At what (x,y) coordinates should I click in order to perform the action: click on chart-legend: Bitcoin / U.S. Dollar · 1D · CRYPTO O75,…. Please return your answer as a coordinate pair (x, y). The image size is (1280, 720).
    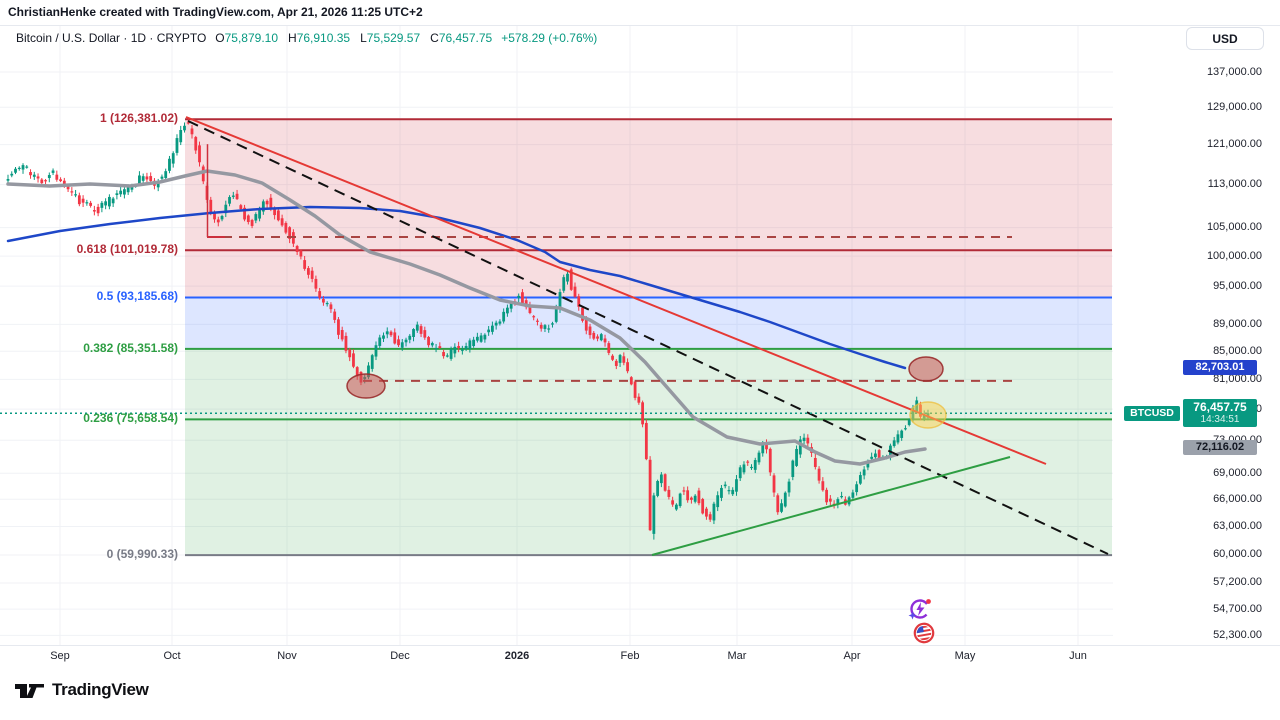
    Looking at the image, I should click on (306, 38).